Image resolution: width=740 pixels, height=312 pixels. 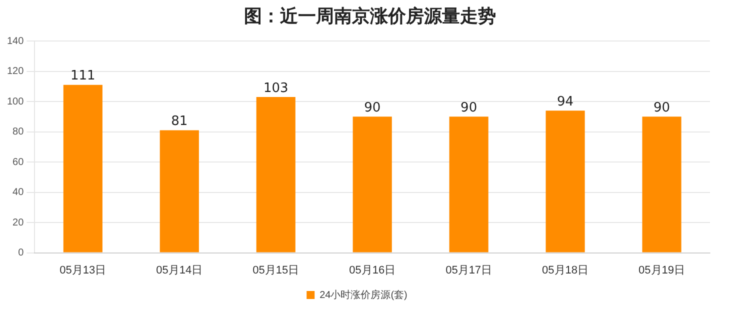 I want to click on y-tick-label: 60, so click(x=18, y=162).